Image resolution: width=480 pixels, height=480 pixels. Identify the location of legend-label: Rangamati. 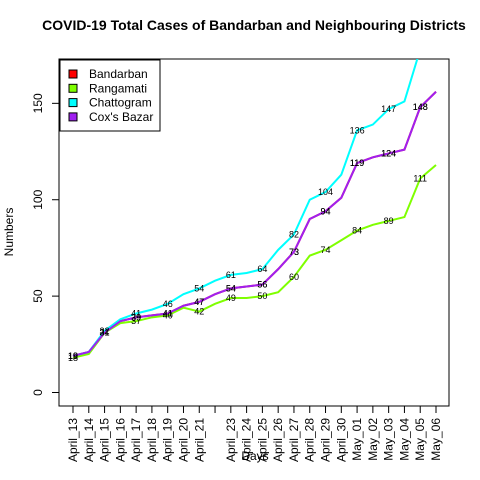
(118, 88).